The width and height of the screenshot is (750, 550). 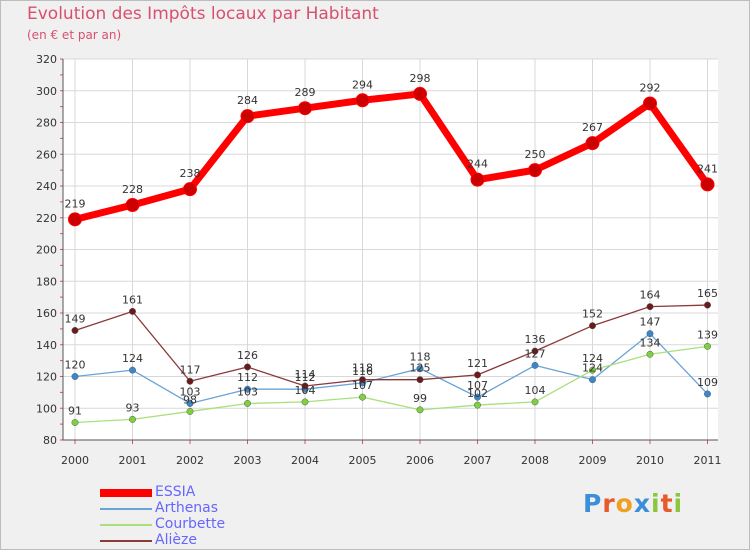 What do you see at coordinates (592, 358) in the screenshot?
I see `data-label-courbette: 124` at bounding box center [592, 358].